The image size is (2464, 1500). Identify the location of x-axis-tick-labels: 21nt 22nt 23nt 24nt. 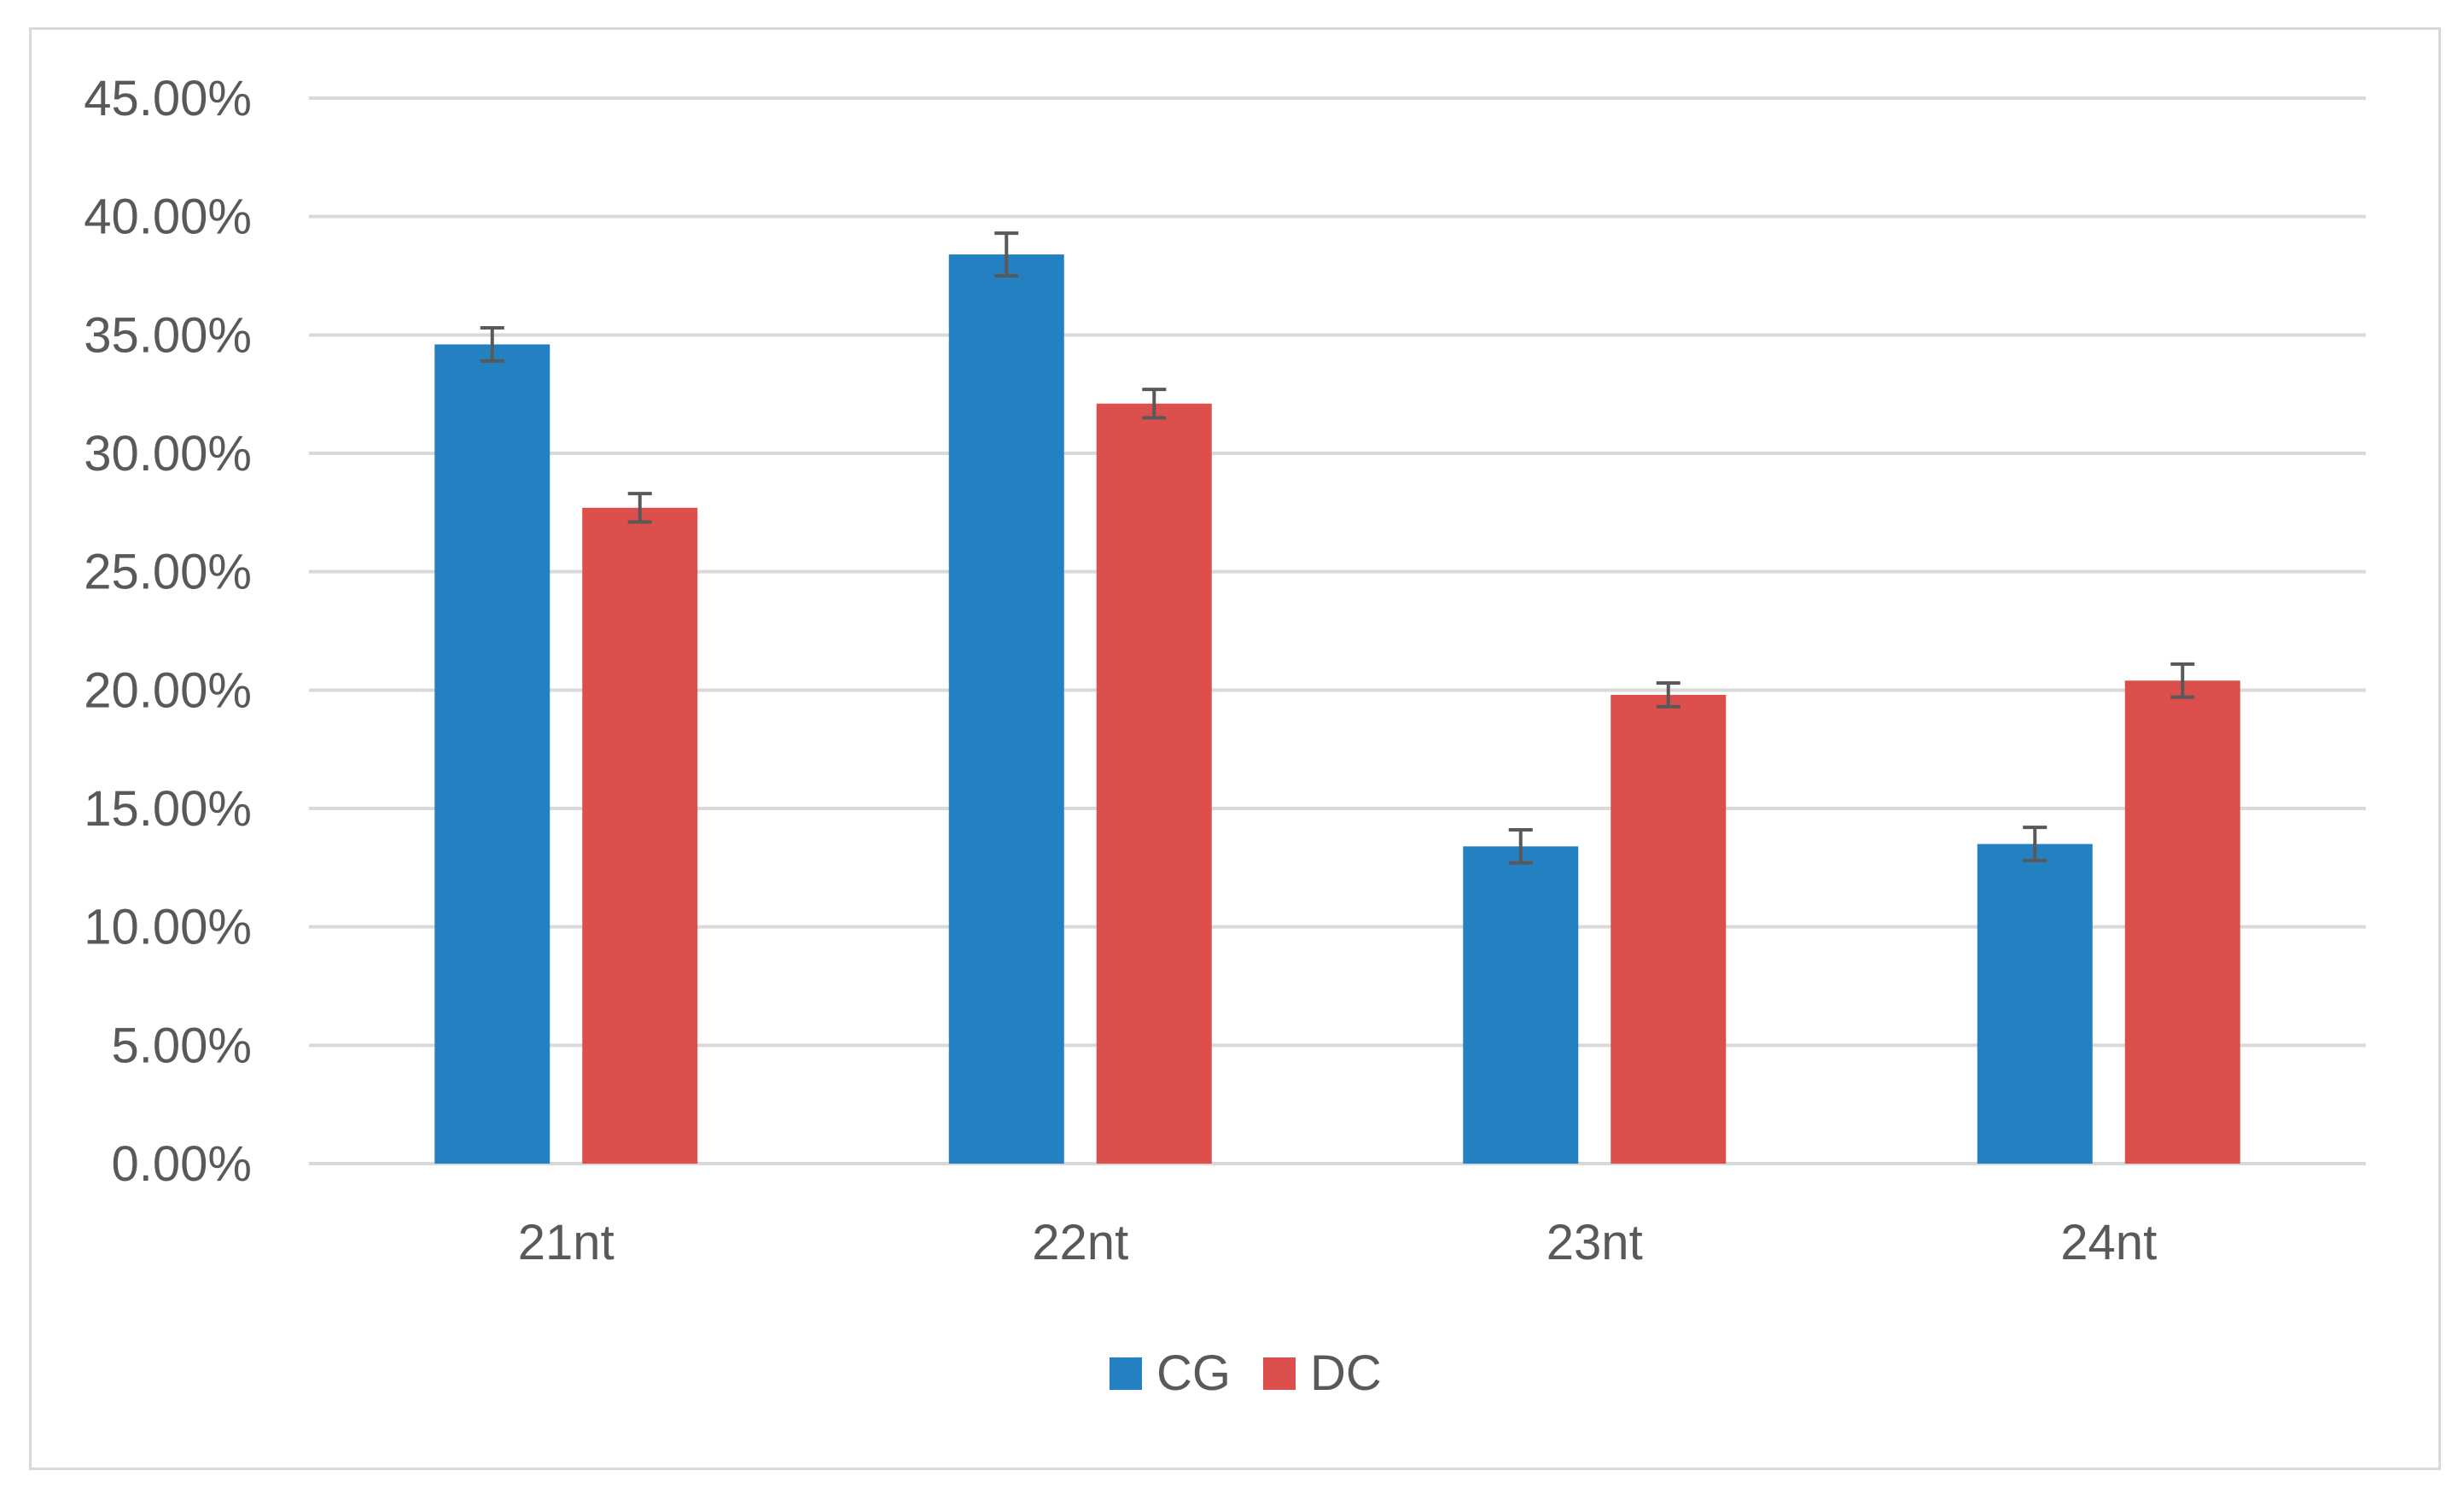
(1337, 1242).